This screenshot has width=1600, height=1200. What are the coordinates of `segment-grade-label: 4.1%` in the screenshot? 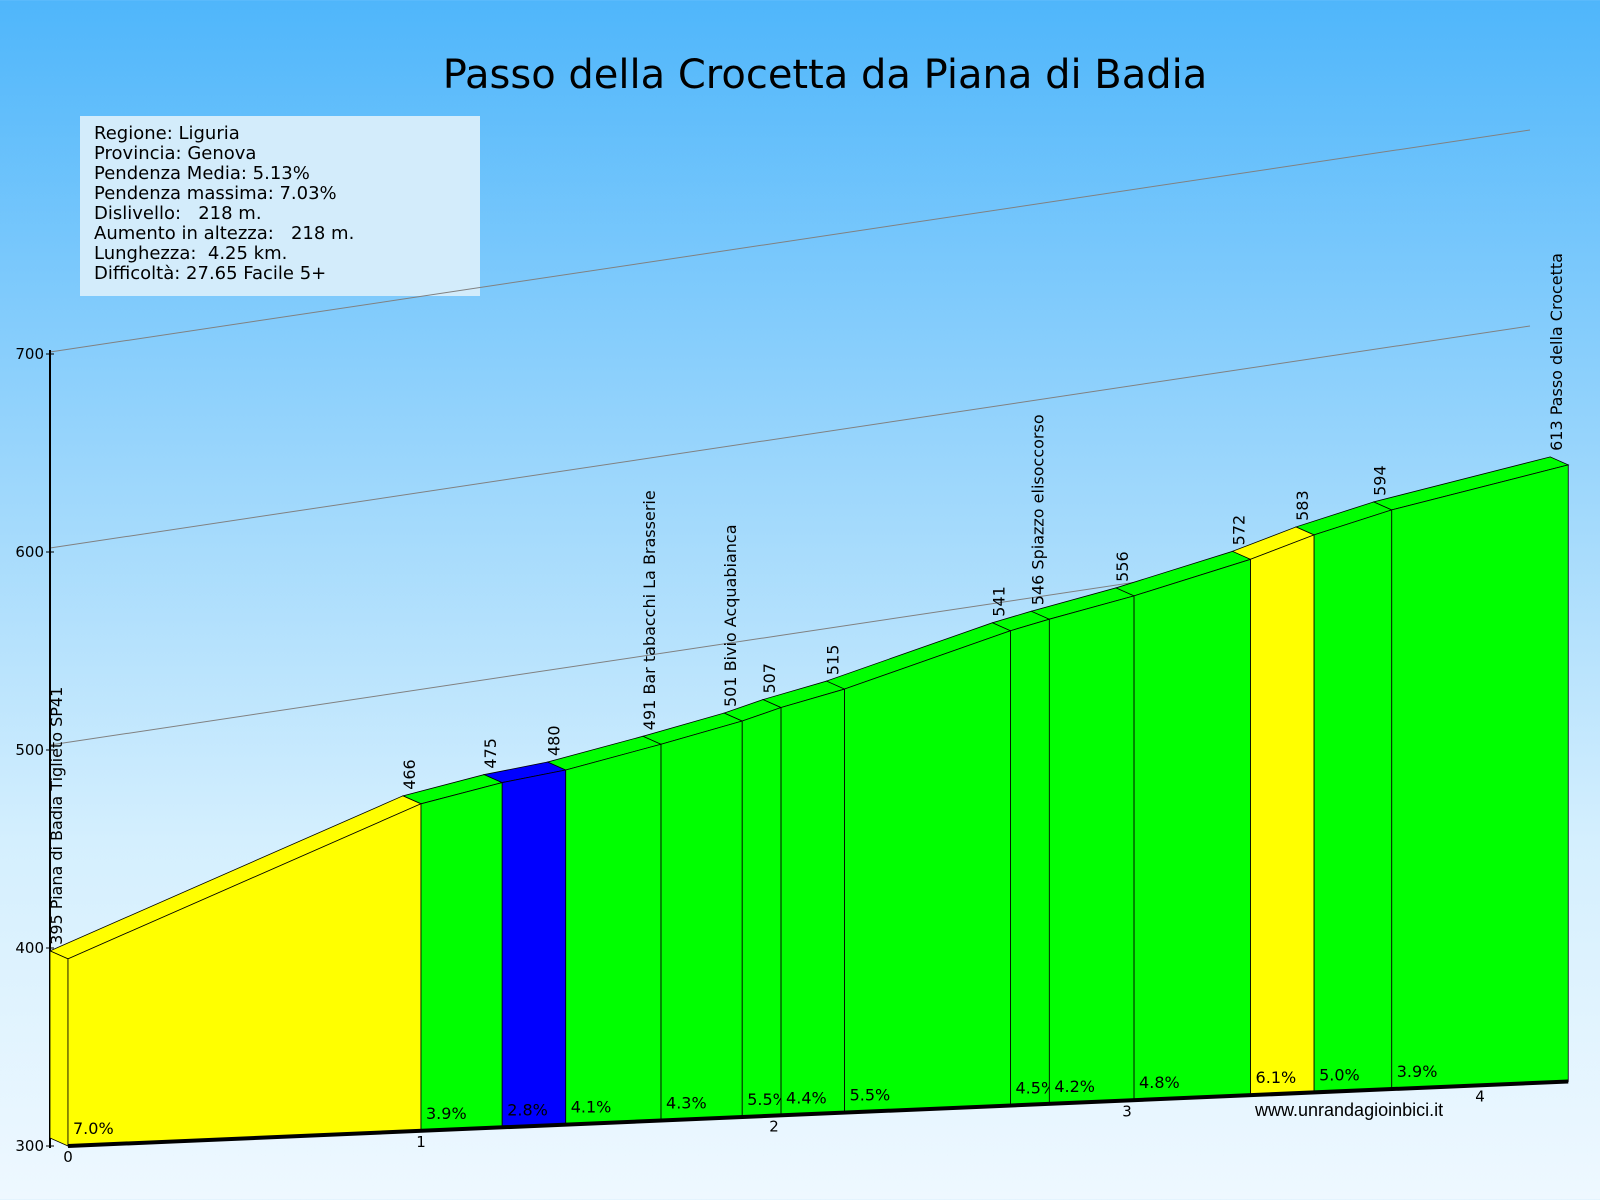 It's located at (591, 1107).